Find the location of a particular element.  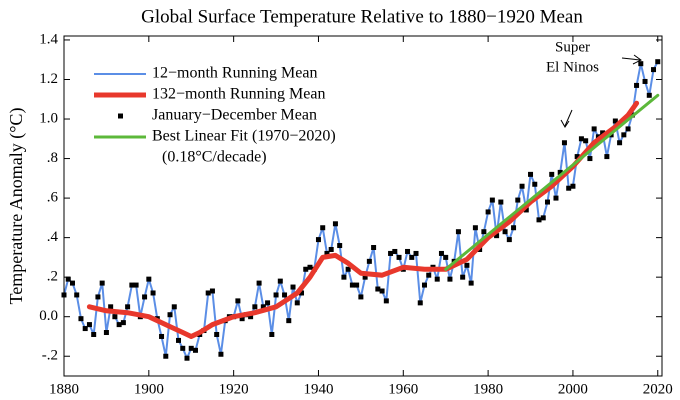

x-tick-label: 1980 is located at coordinates (488, 389).